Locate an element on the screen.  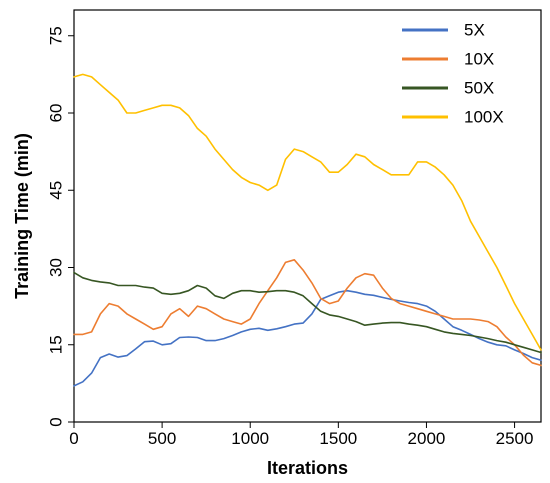
legend-label-5x: 5X is located at coordinates (474, 30).